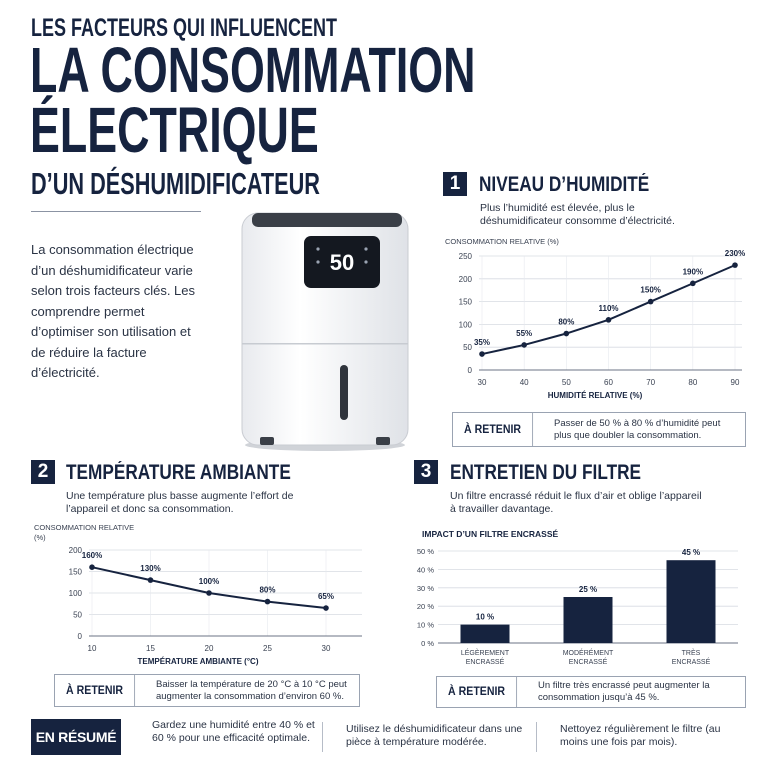  I want to click on data-label: 190%, so click(693, 271).